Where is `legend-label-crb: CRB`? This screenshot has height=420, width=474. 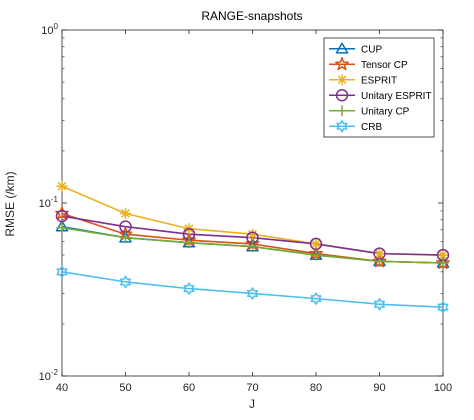 legend-label-crb: CRB is located at coordinates (371, 127).